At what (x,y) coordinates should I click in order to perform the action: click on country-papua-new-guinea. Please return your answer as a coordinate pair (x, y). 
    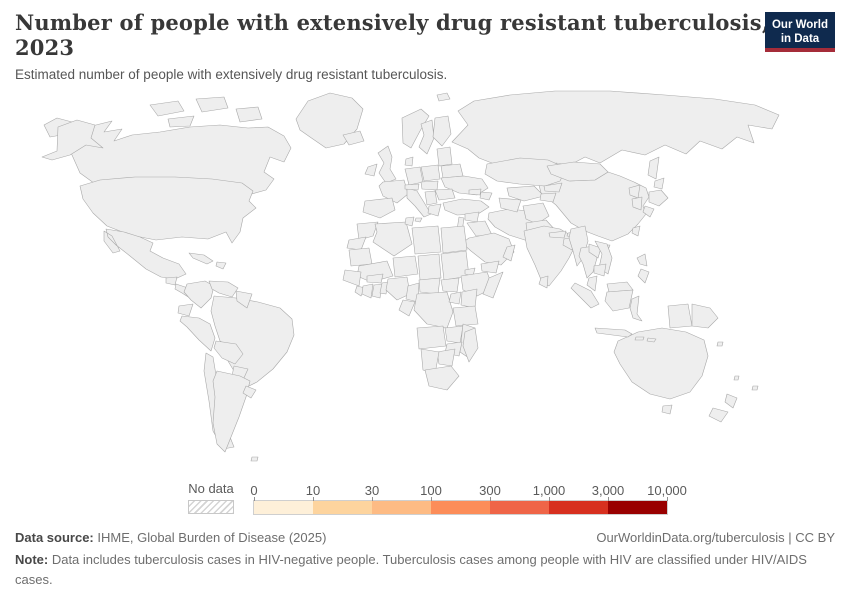
    Looking at the image, I should click on (705, 316).